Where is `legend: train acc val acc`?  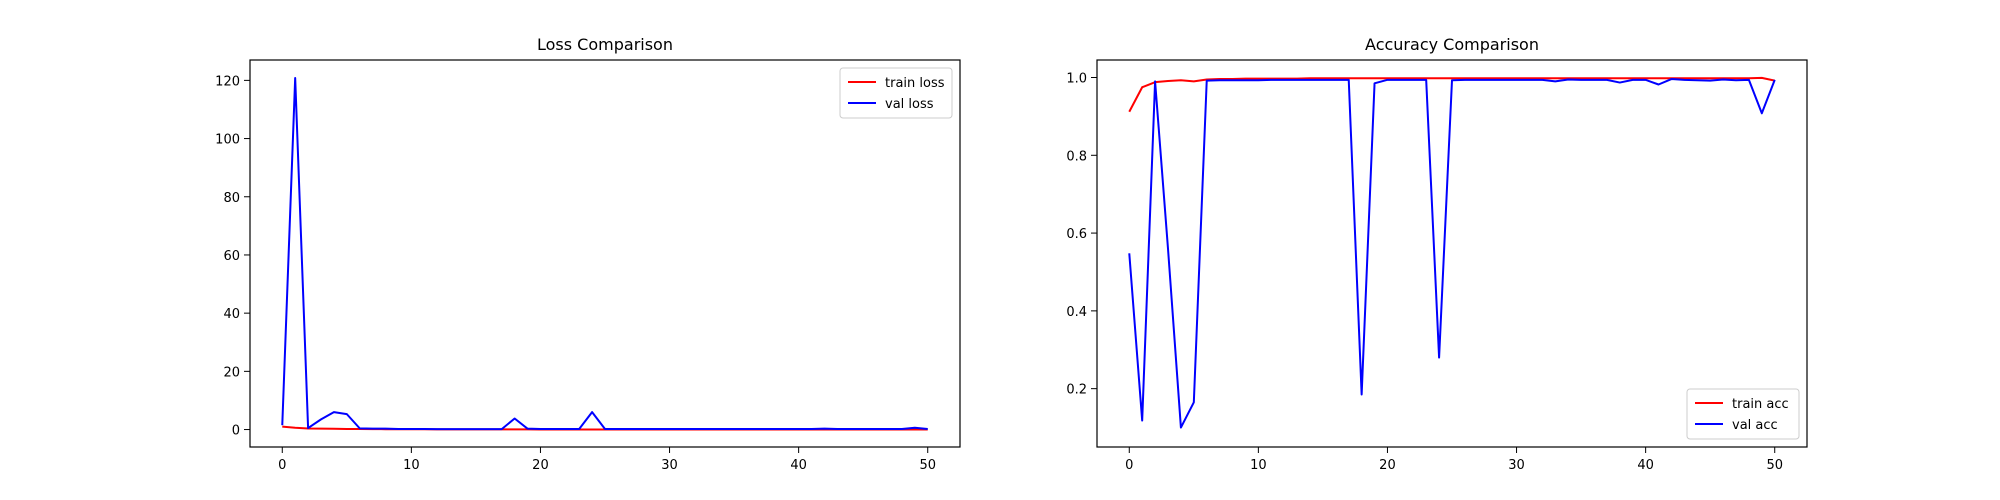 legend: train acc val acc is located at coordinates (1743, 414).